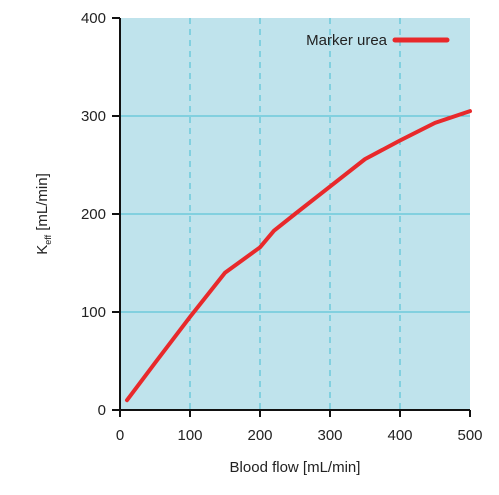  I want to click on y-axis-label-main: K, so click(42, 250).